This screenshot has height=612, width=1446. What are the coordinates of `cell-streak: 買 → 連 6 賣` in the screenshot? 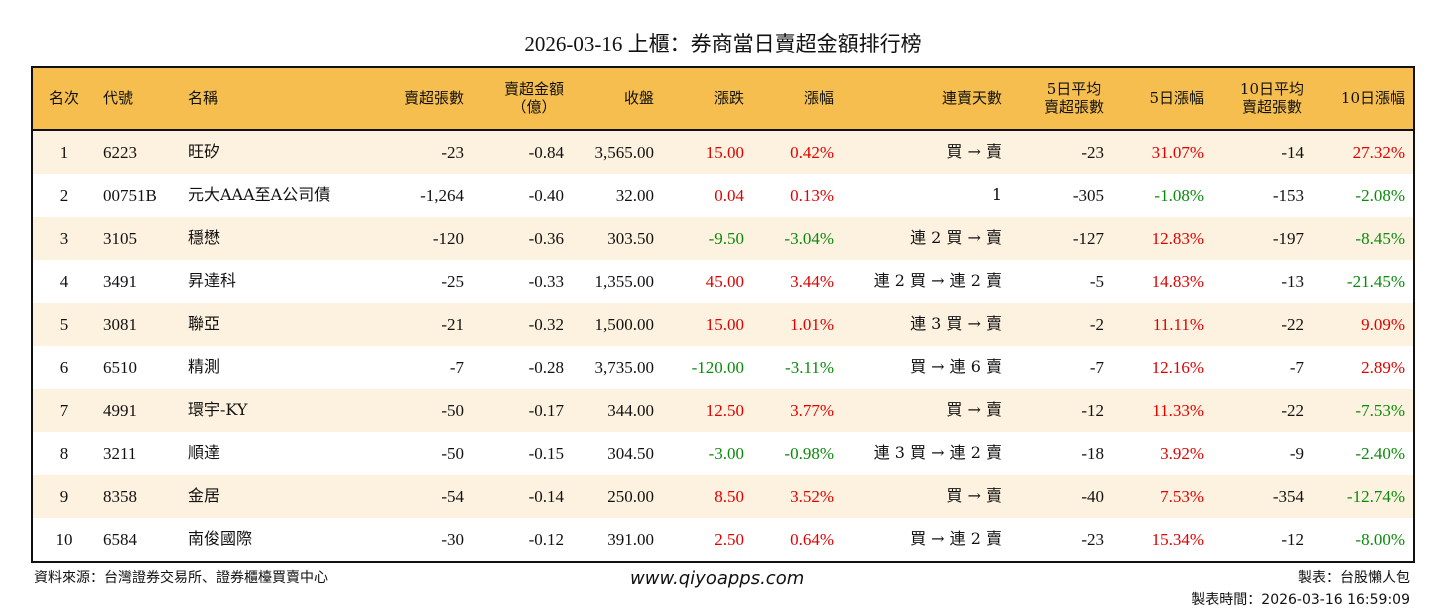 It's located at (956, 367).